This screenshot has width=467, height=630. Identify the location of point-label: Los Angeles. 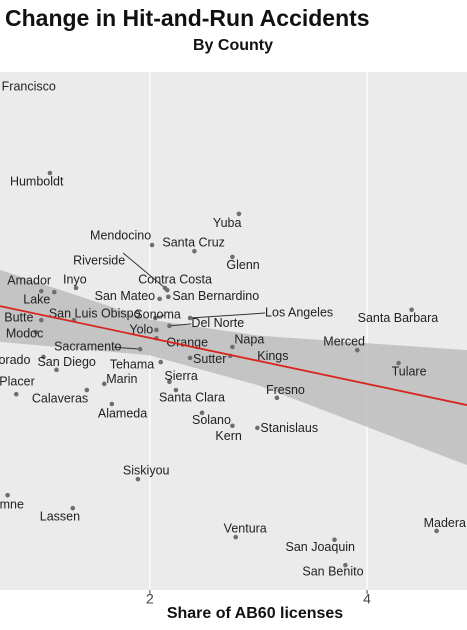
(299, 312).